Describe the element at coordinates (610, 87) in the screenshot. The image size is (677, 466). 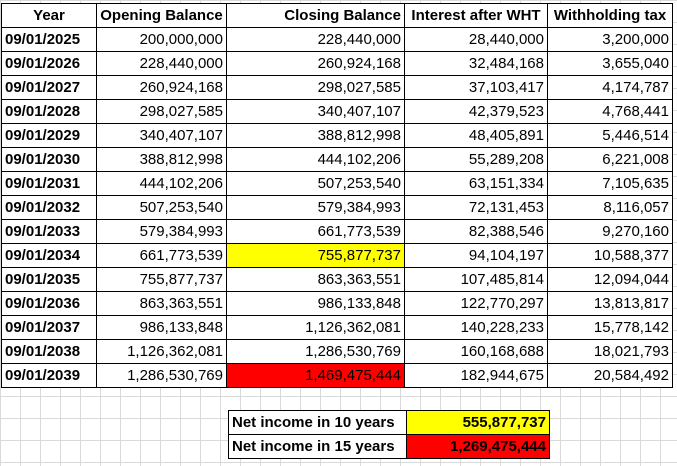
I see `cell-withholding-tax: 4,174,787` at that location.